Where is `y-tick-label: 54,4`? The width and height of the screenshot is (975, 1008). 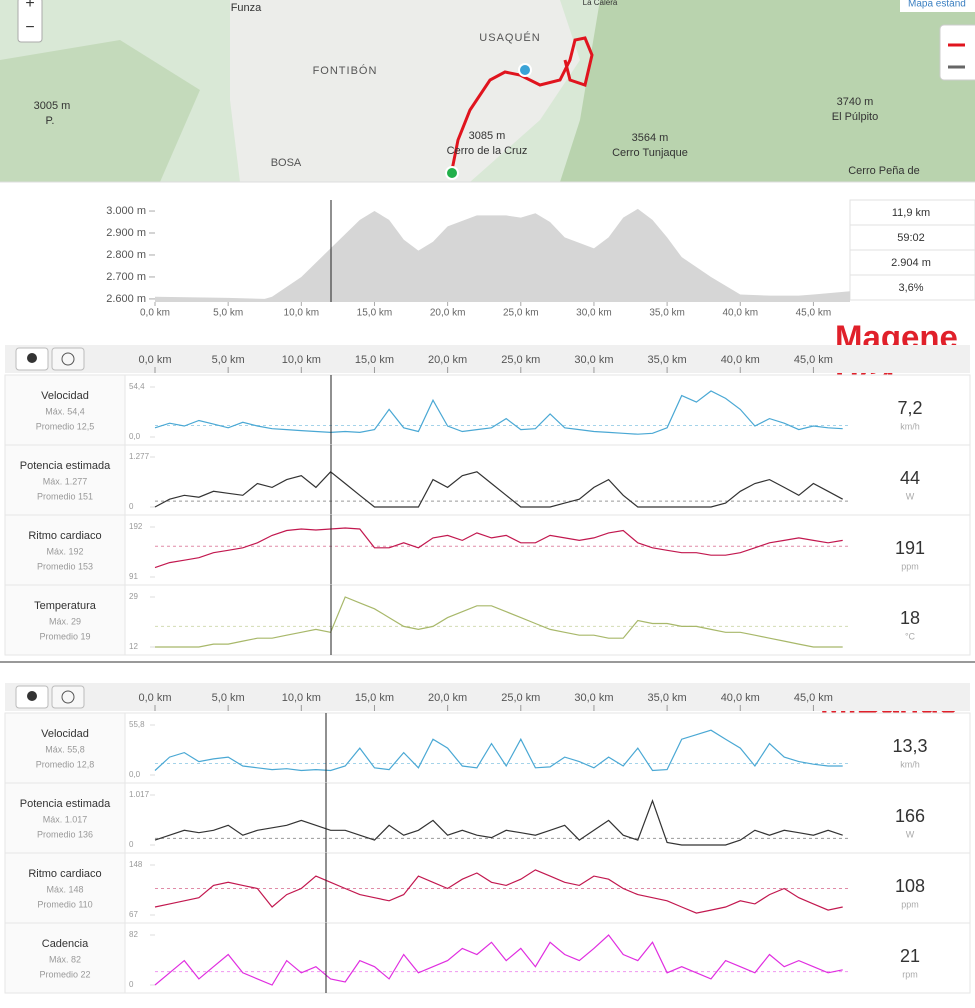
y-tick-label: 54,4 is located at coordinates (137, 386).